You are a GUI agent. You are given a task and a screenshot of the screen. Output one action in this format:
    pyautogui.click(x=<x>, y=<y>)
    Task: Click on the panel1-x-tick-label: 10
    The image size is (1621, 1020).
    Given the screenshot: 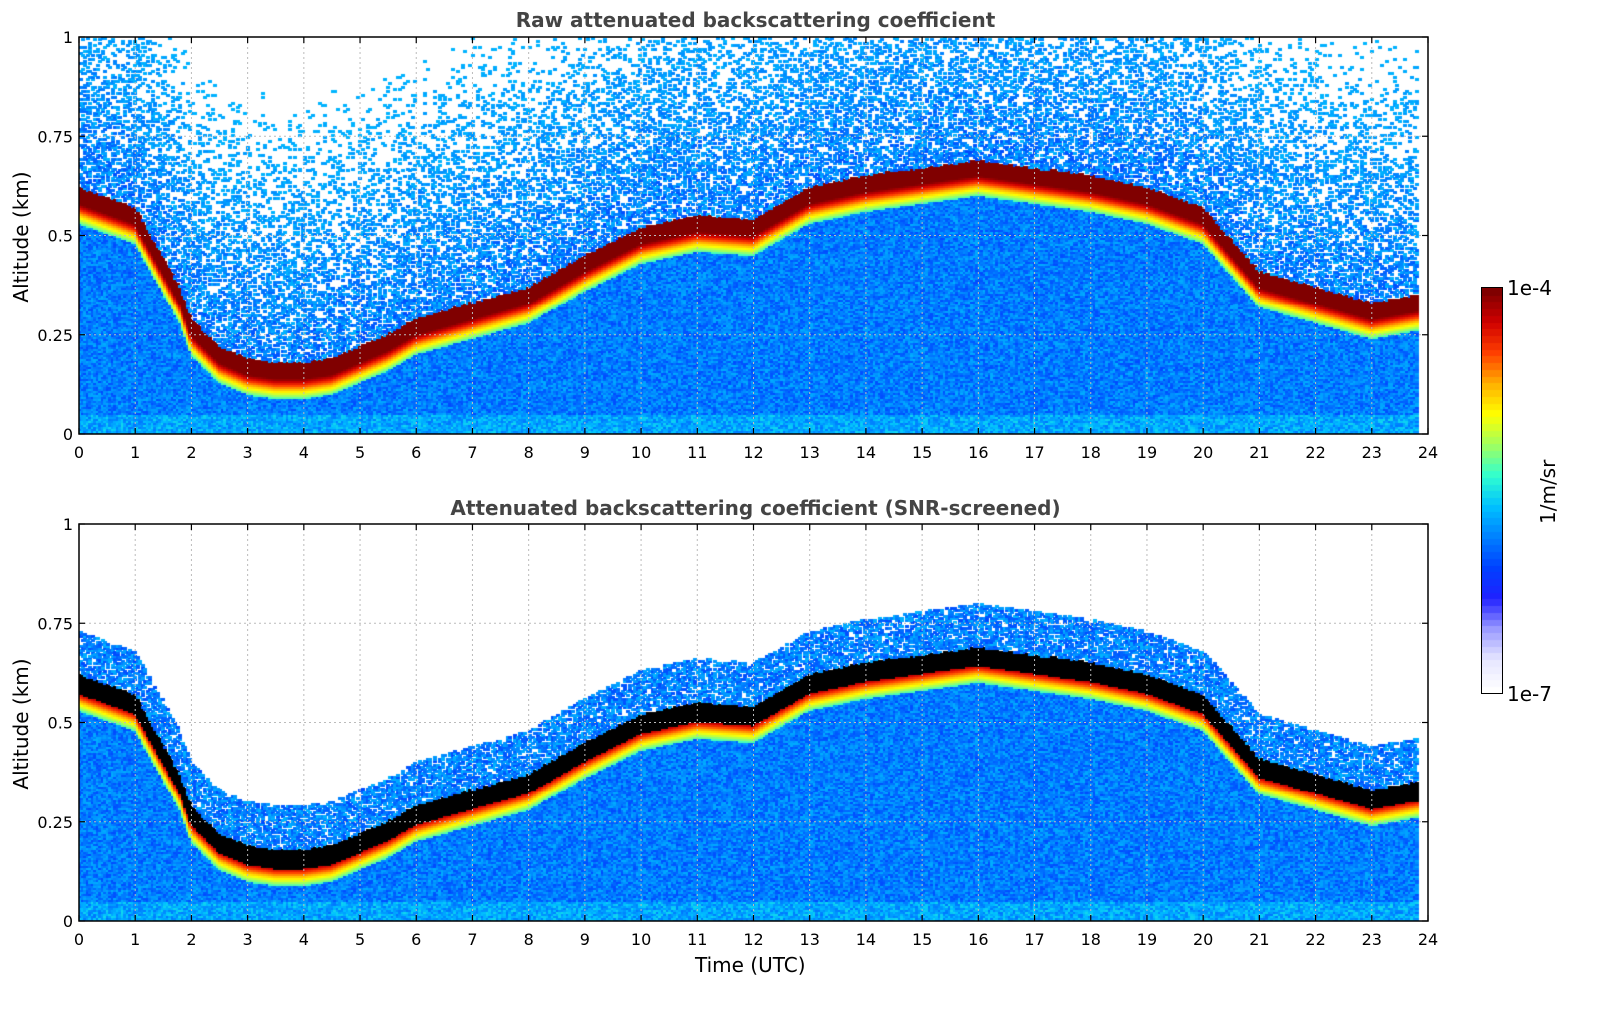 What is the action you would take?
    pyautogui.click(x=641, y=452)
    